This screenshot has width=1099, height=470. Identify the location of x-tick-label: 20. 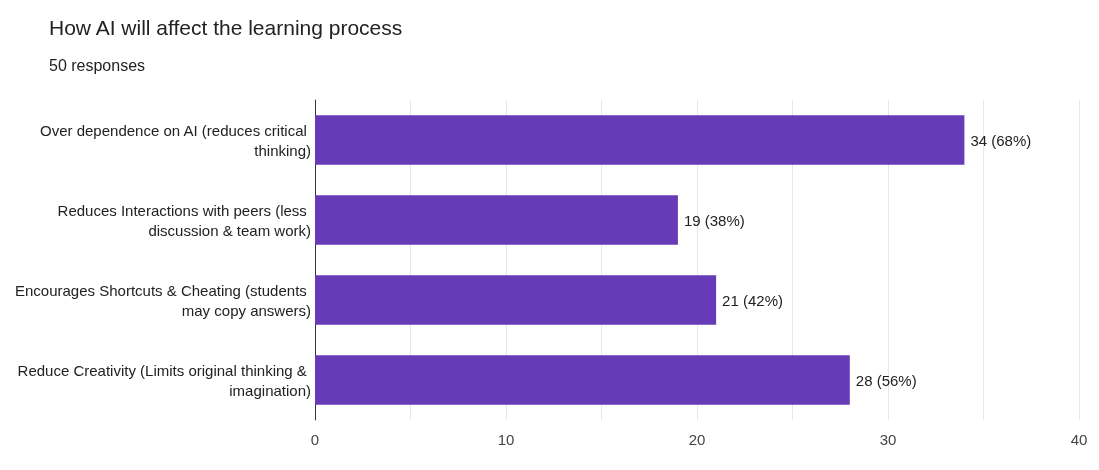
(697, 439).